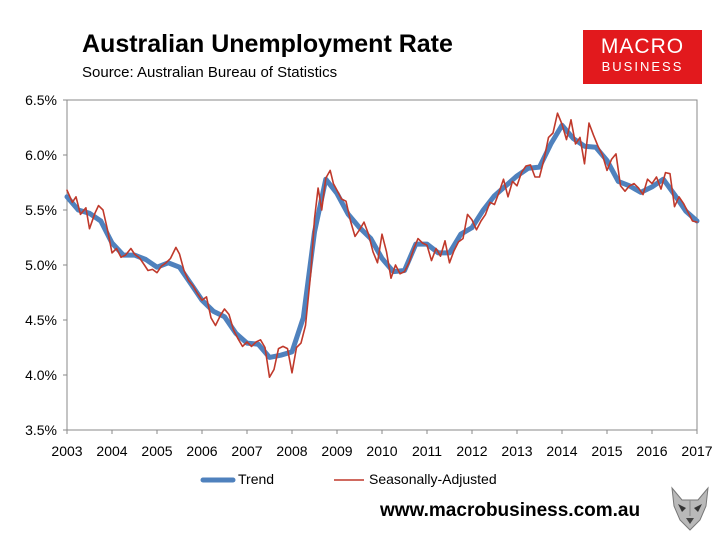 This screenshot has height=536, width=723. What do you see at coordinates (642, 66) in the screenshot?
I see `logo-line-2: BUSINESS` at bounding box center [642, 66].